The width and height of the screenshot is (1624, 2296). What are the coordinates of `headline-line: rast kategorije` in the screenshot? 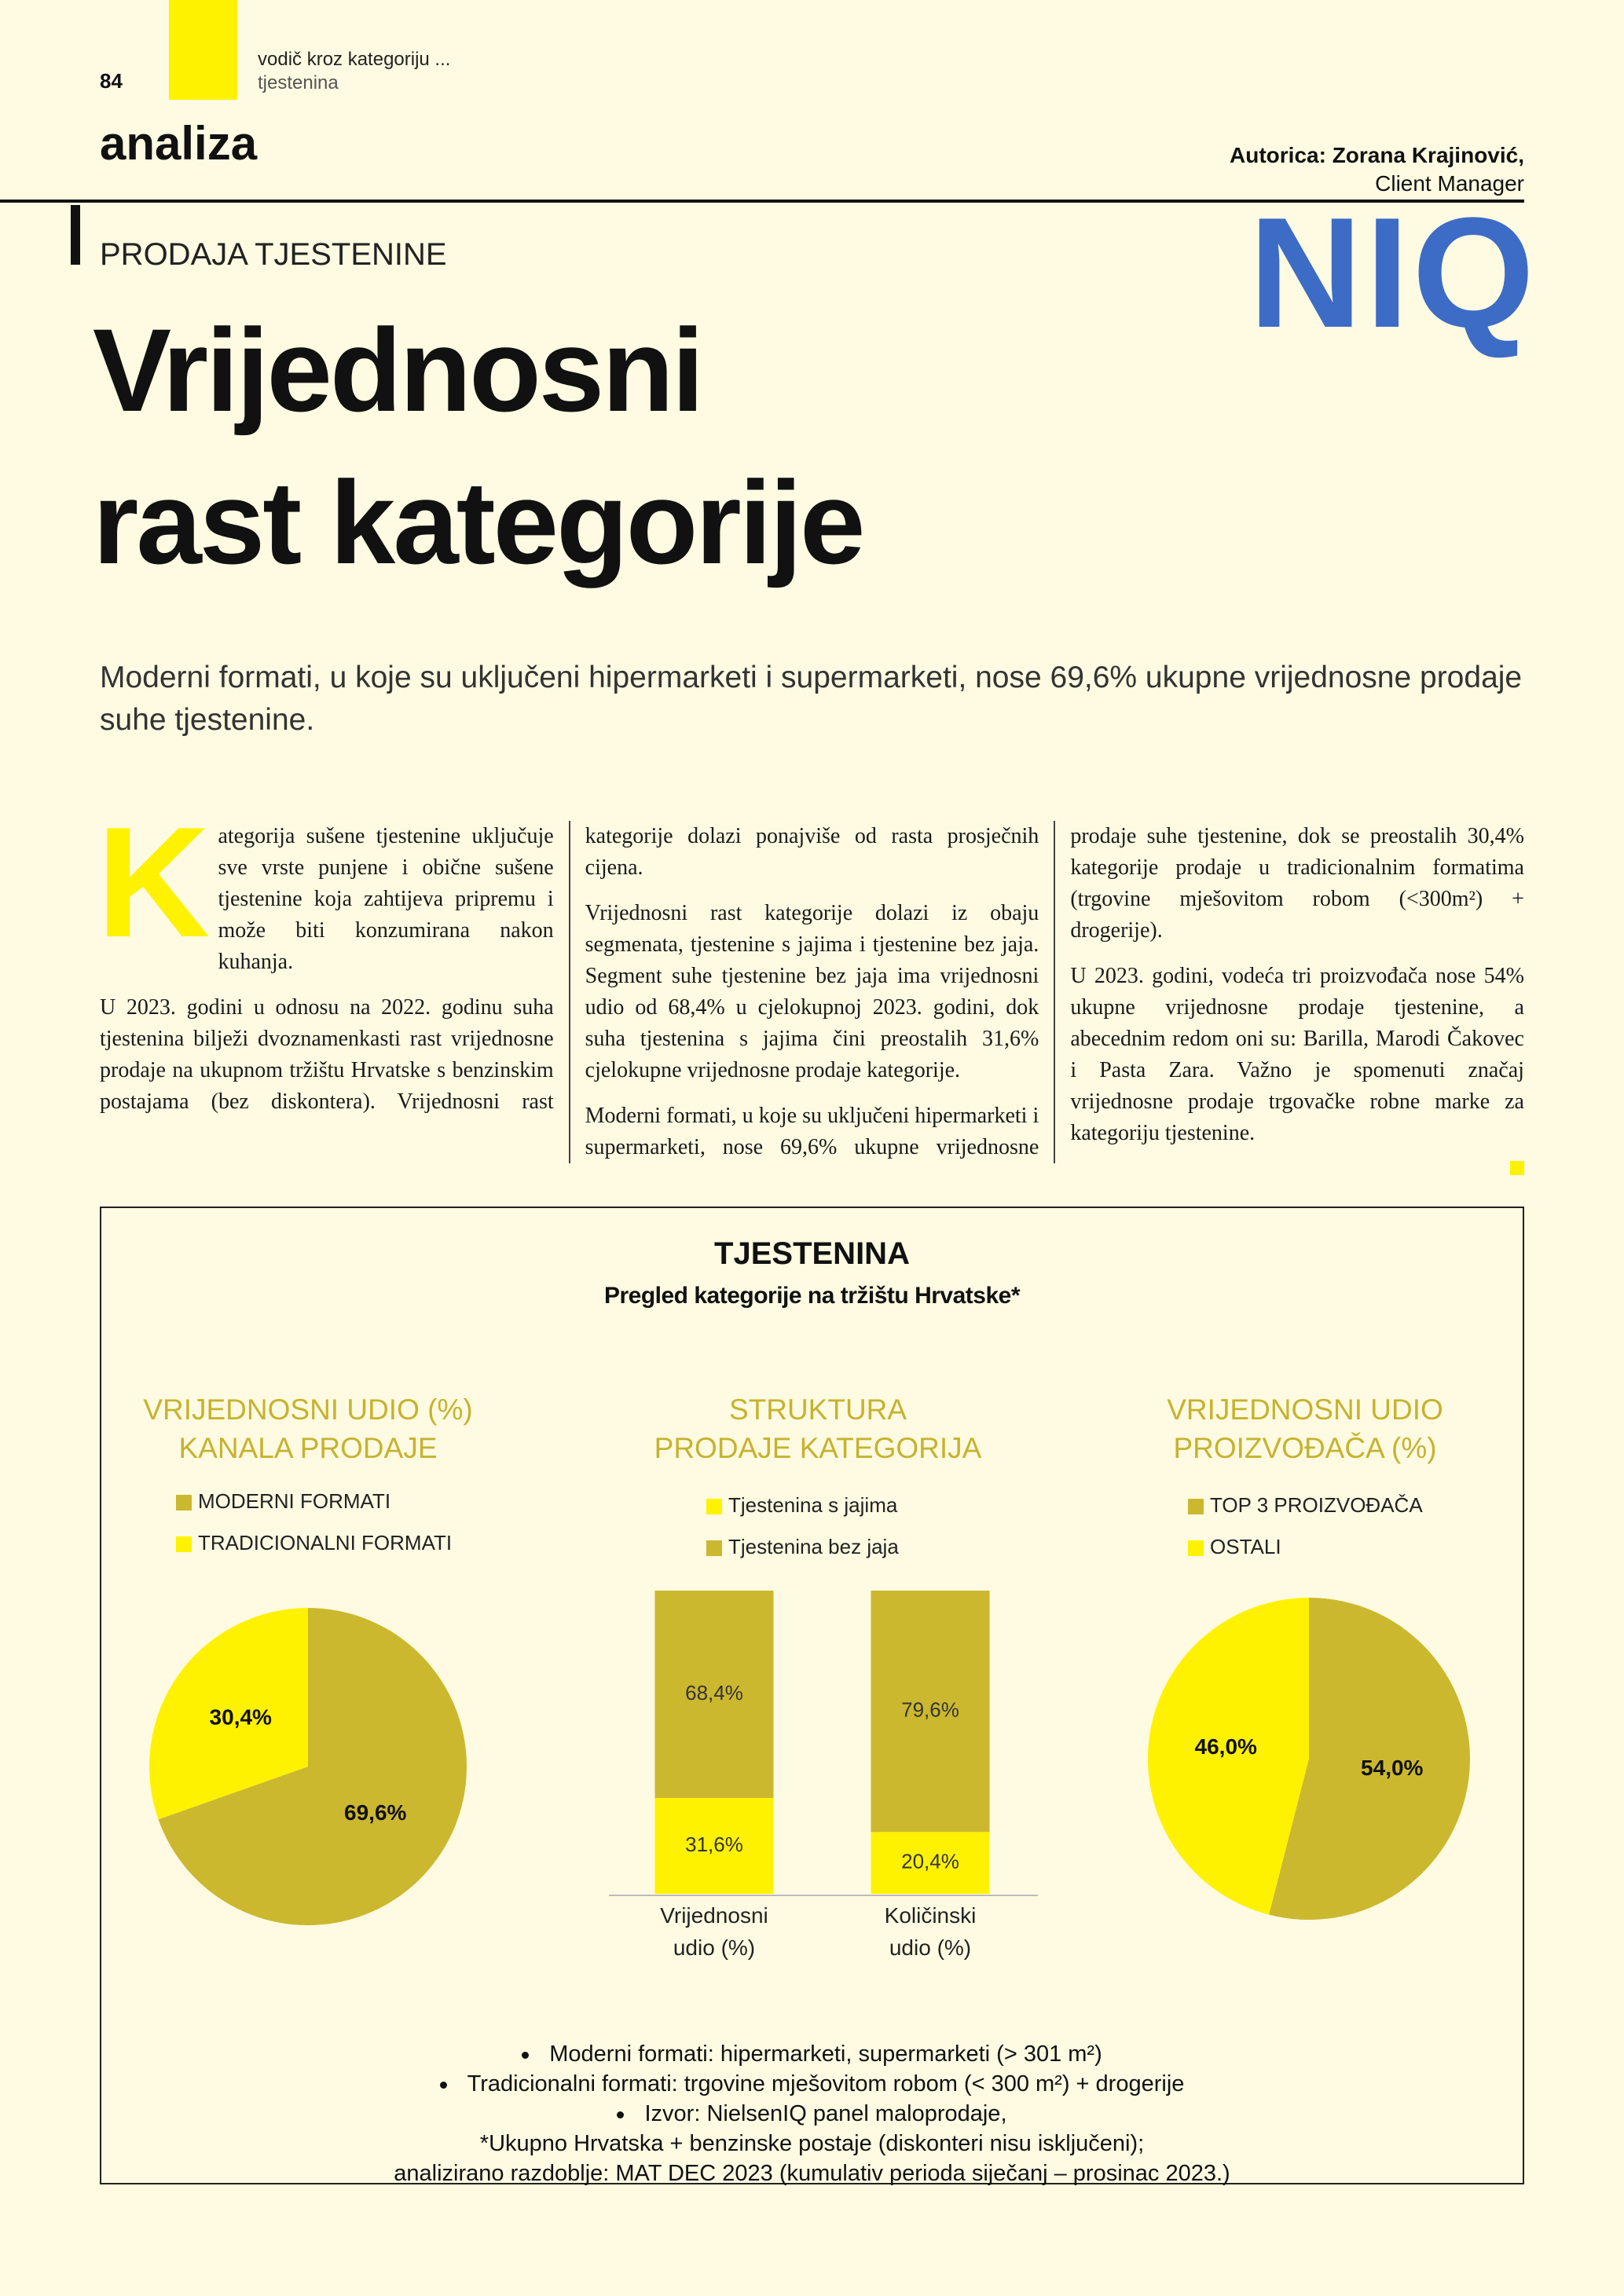 It's located at (479, 522).